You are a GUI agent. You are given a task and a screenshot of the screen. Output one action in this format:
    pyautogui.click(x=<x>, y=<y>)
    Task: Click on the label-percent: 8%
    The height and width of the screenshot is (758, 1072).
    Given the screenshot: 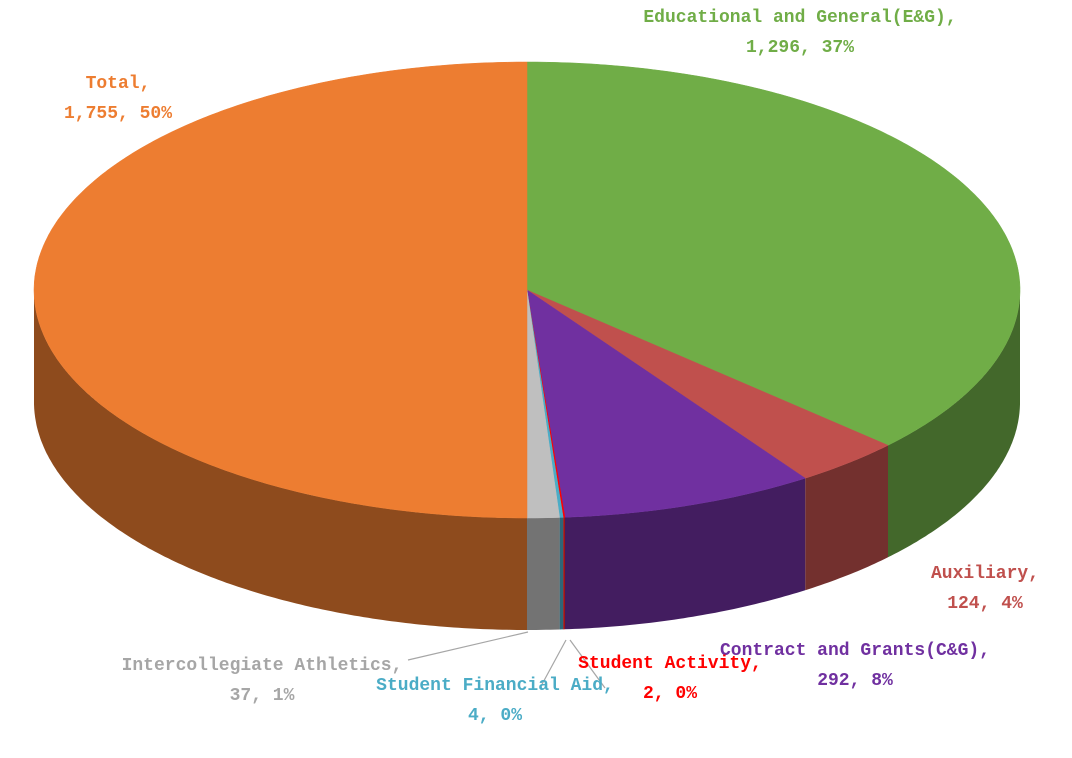 What is the action you would take?
    pyautogui.click(x=882, y=681)
    